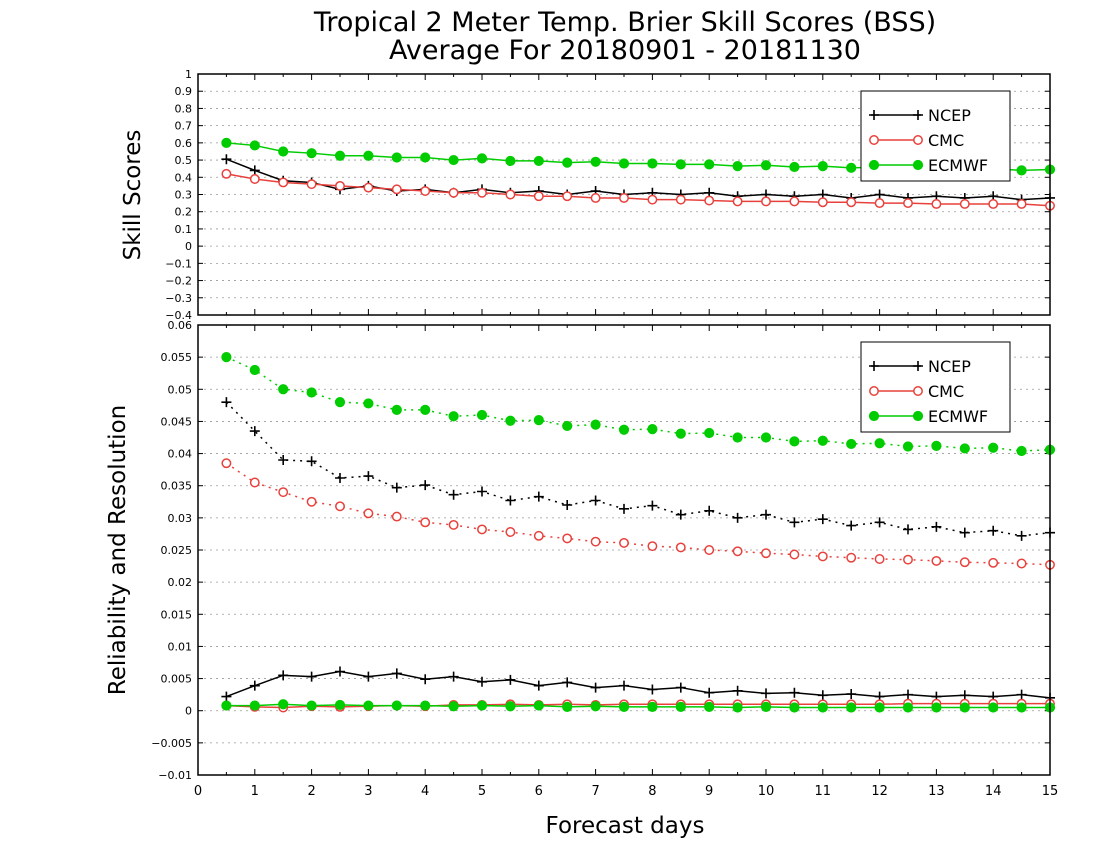 The height and width of the screenshot is (850, 1100). Describe the element at coordinates (1050, 791) in the screenshot. I see `x-tick-label: 15` at that location.